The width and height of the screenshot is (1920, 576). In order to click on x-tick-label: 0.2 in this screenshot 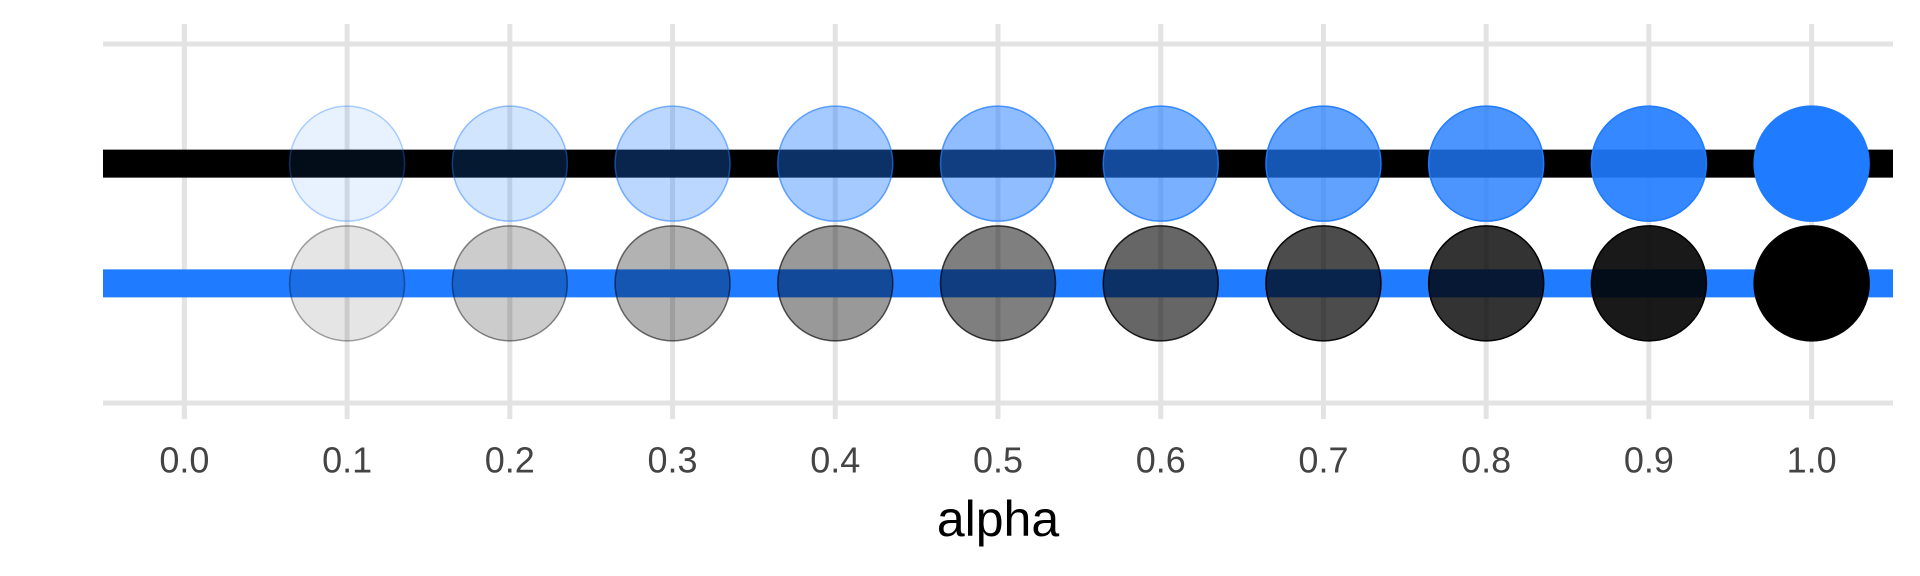, I will do `click(510, 460)`.